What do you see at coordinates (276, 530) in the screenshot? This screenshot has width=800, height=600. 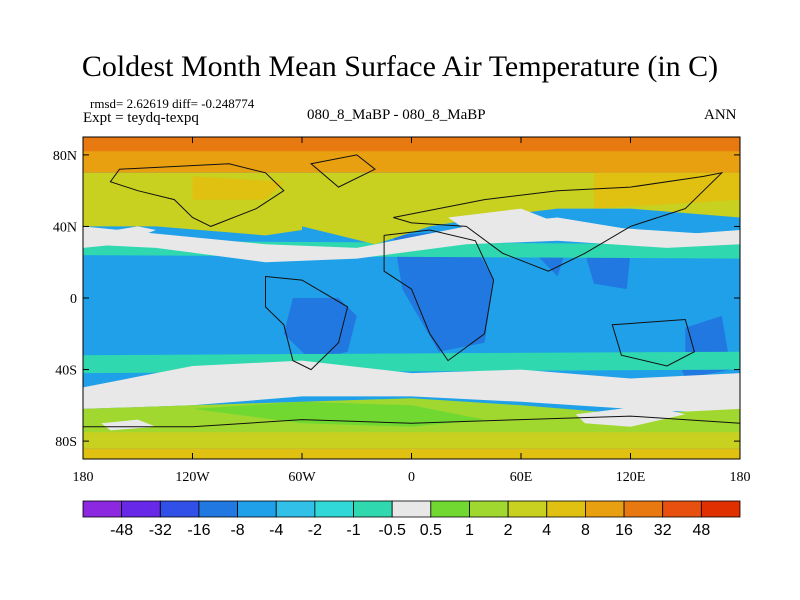 I see `colorbar-label-4: -4` at bounding box center [276, 530].